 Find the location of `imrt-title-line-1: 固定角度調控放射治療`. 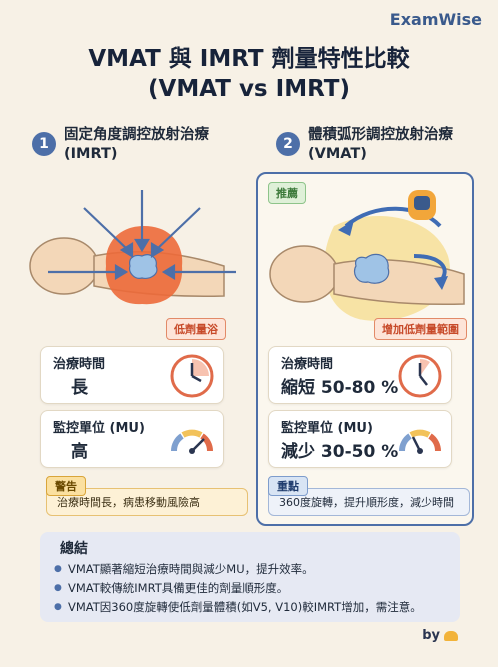

imrt-title-line-1: 固定角度調控放射治療 is located at coordinates (136, 135).